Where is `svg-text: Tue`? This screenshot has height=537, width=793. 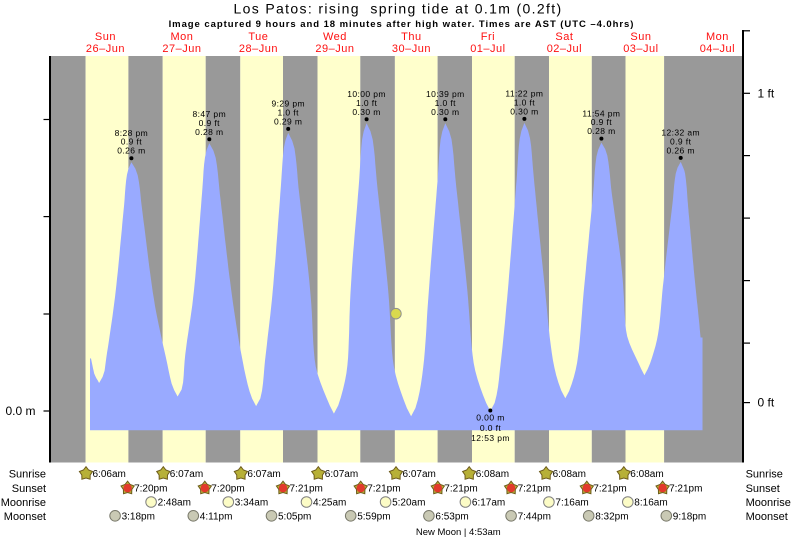 svg-text: Tue is located at coordinates (258, 37).